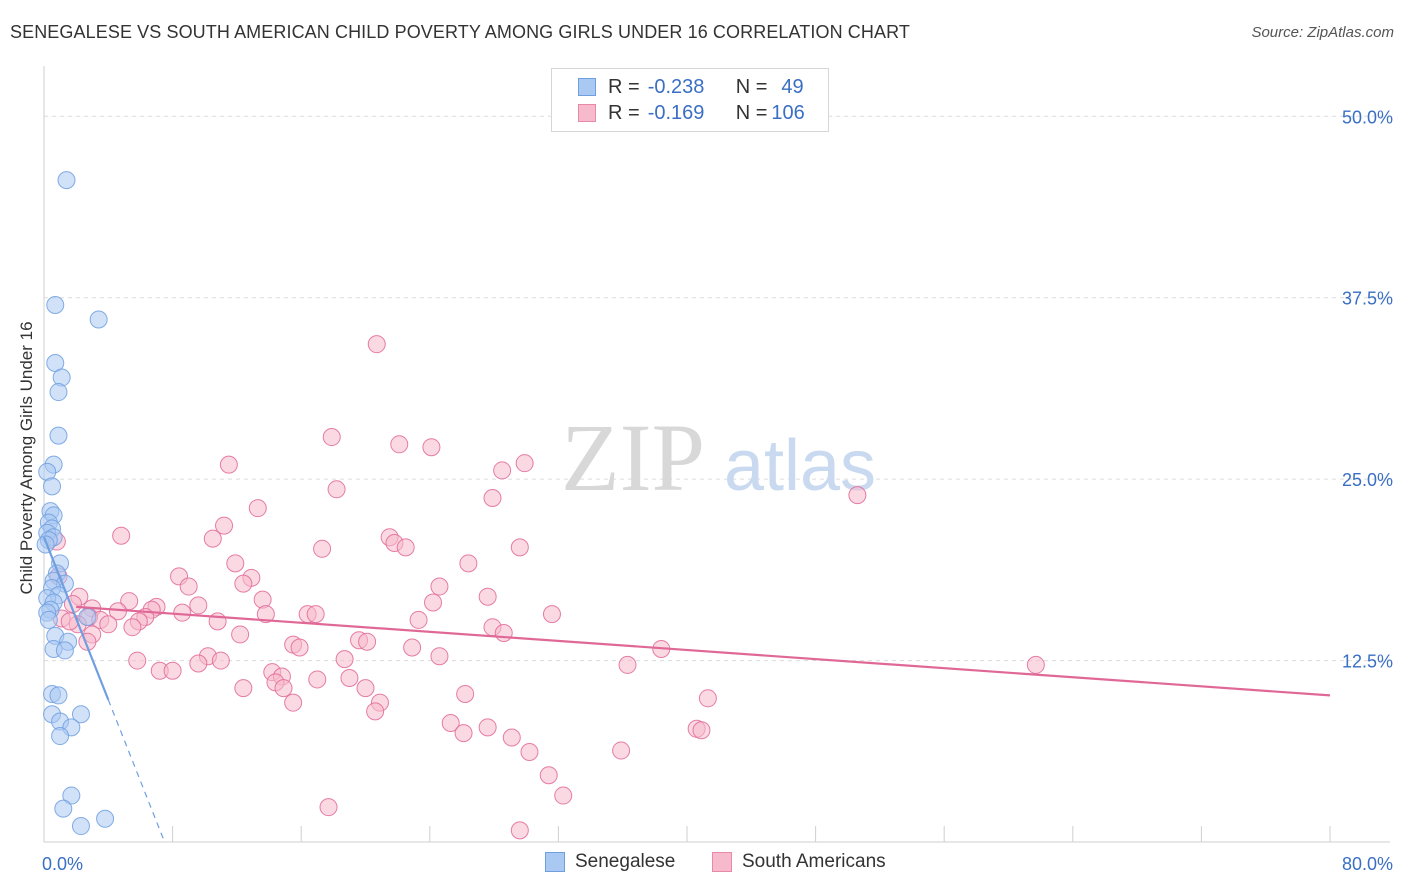  Describe the element at coordinates (633, 457) in the screenshot. I see `watermark-zip: ZIP` at that location.